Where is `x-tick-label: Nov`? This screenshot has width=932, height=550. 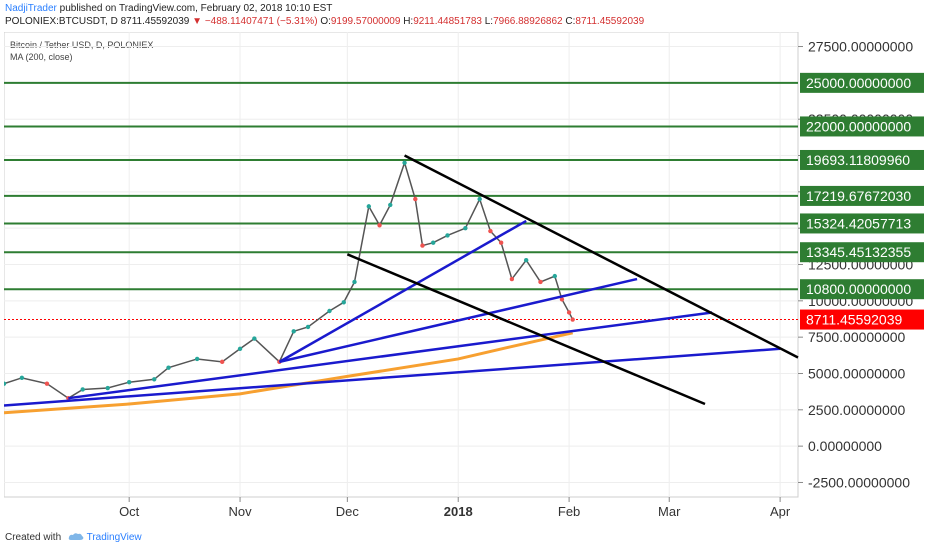
x-tick-label: Nov is located at coordinates (240, 511).